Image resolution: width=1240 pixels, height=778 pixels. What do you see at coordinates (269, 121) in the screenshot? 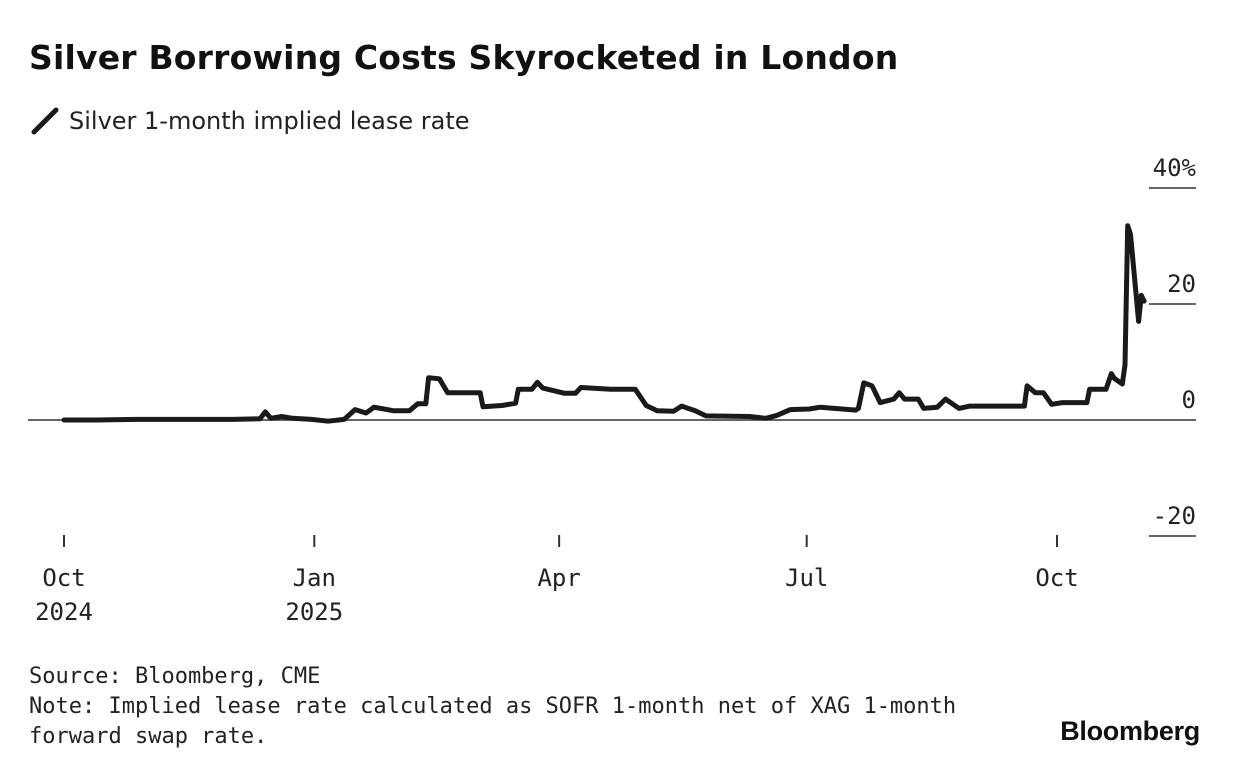
I see `legend-label: Silver 1-month implied lease rate` at bounding box center [269, 121].